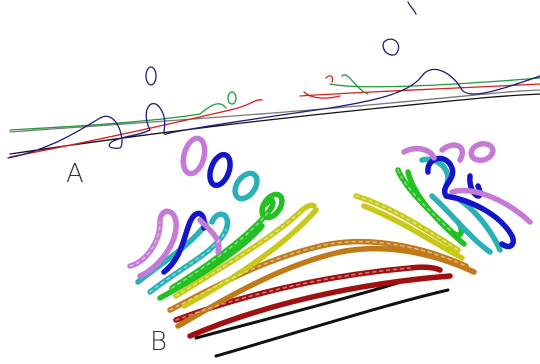 This screenshot has height=364, width=540. What do you see at coordinates (274, 111) in the screenshot?
I see `trace-gray` at bounding box center [274, 111].